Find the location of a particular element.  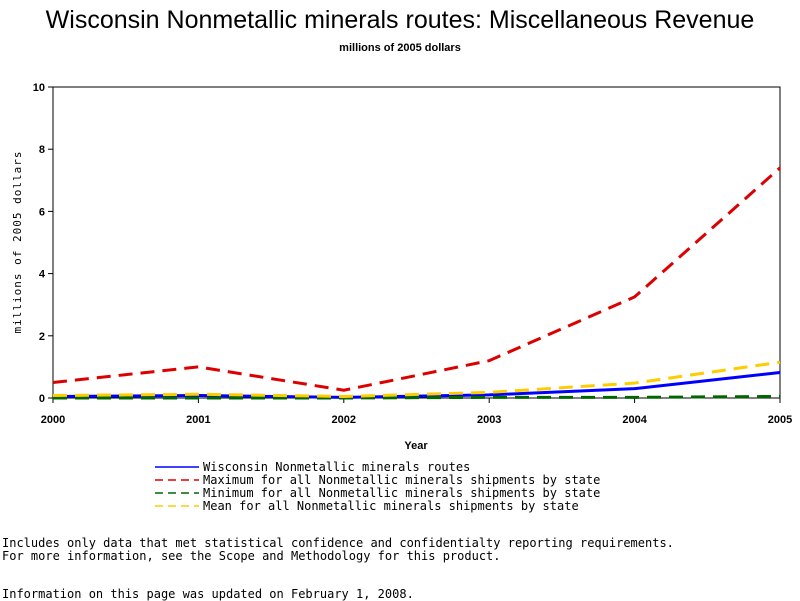

y-axis-label: millions of 2005 dollars is located at coordinates (17, 242).